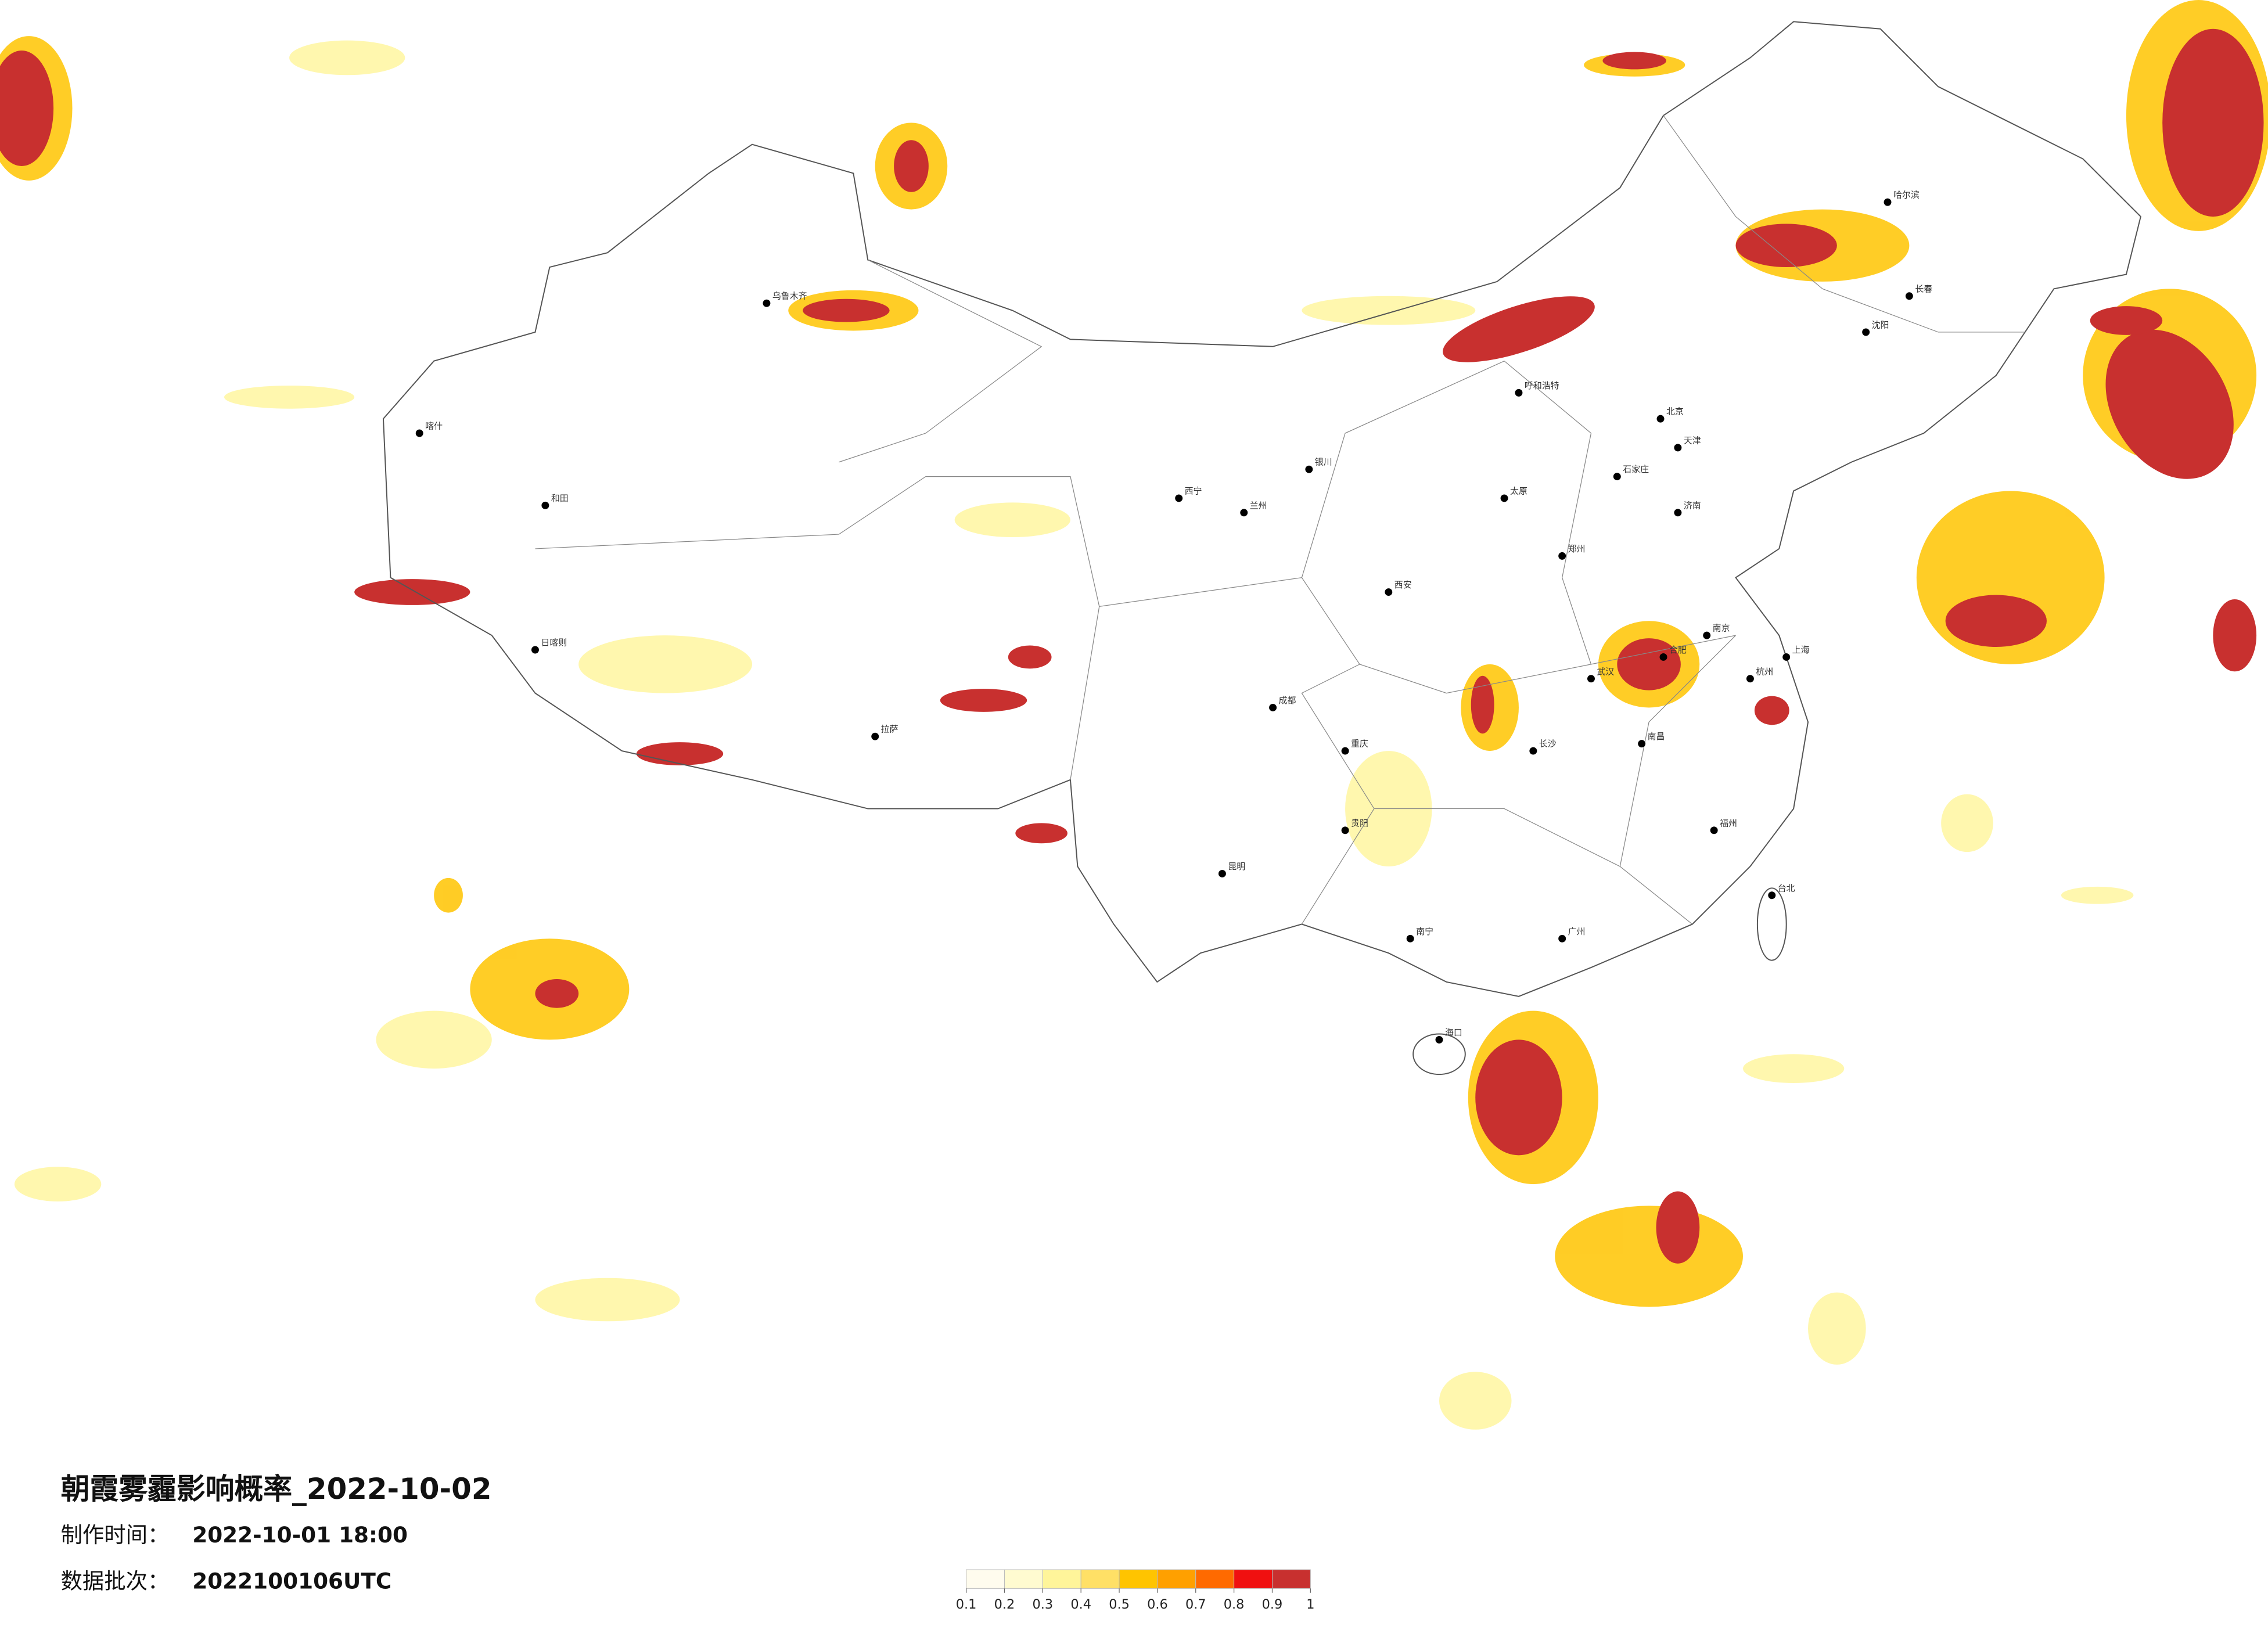 The height and width of the screenshot is (1626, 2268). What do you see at coordinates (1678, 650) in the screenshot?
I see `city-label: 合肥` at bounding box center [1678, 650].